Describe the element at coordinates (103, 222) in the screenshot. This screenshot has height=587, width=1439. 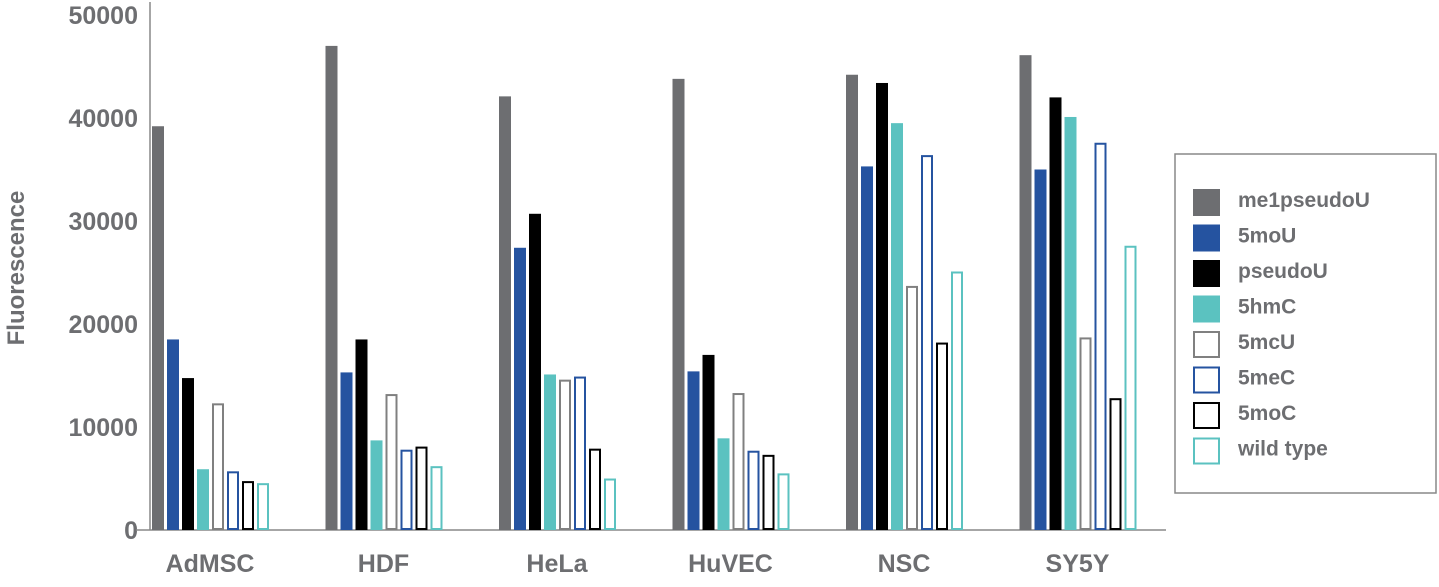
I see `y-tick-label: 30000` at that location.